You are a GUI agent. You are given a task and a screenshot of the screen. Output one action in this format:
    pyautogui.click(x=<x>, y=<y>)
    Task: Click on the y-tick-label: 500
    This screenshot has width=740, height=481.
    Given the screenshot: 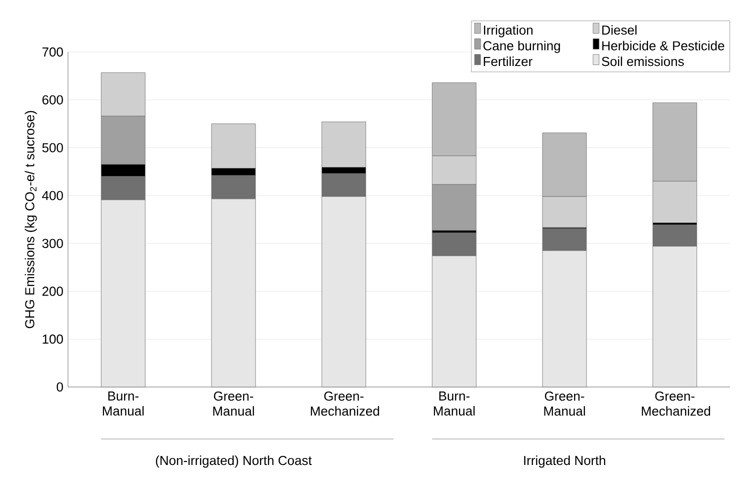 What is the action you would take?
    pyautogui.click(x=52, y=147)
    